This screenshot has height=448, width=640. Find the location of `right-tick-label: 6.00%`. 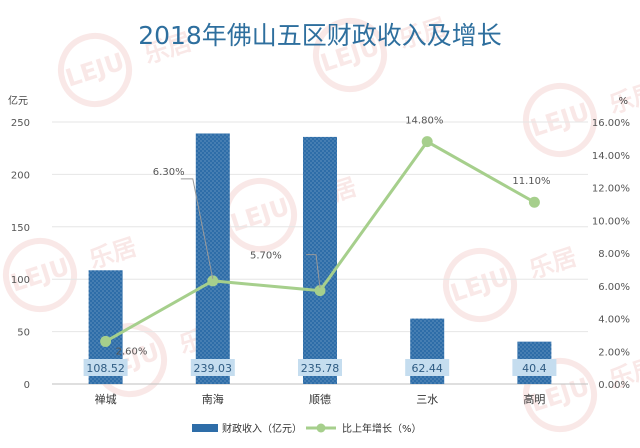

right-tick-label: 6.00% is located at coordinates (614, 287).